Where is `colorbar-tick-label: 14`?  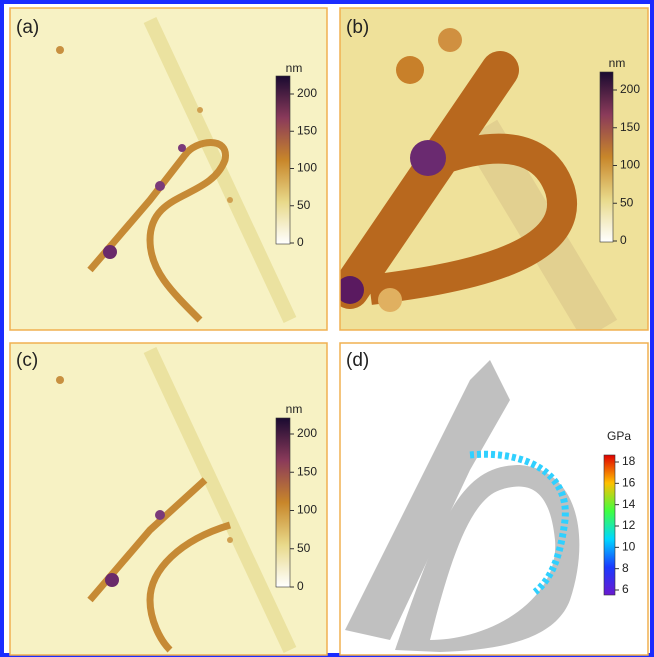
colorbar-tick-label: 14 is located at coordinates (629, 504).